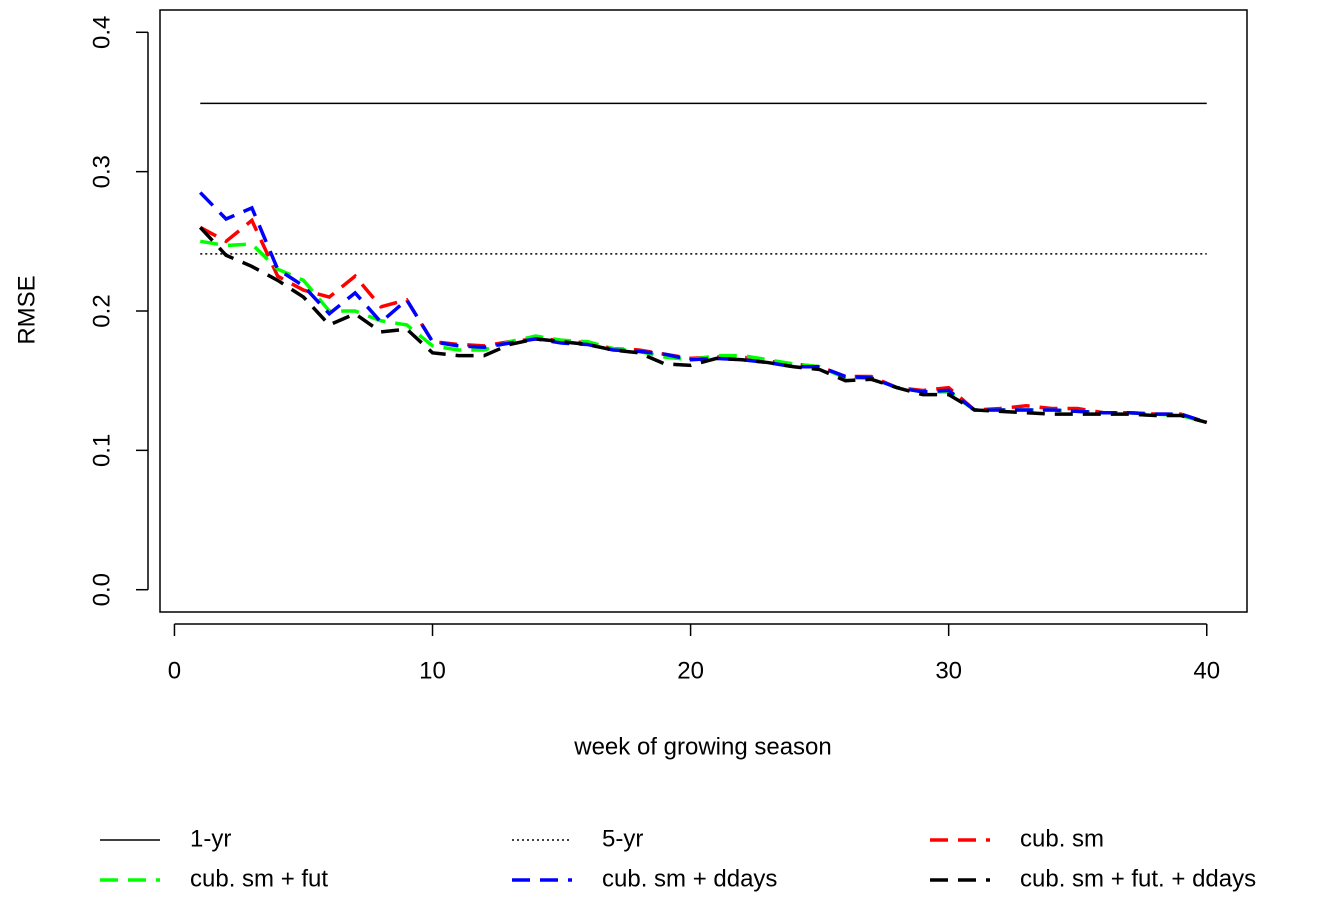 This screenshot has height=898, width=1320. What do you see at coordinates (101, 171) in the screenshot?
I see `y-tick-label: 0.3` at bounding box center [101, 171].